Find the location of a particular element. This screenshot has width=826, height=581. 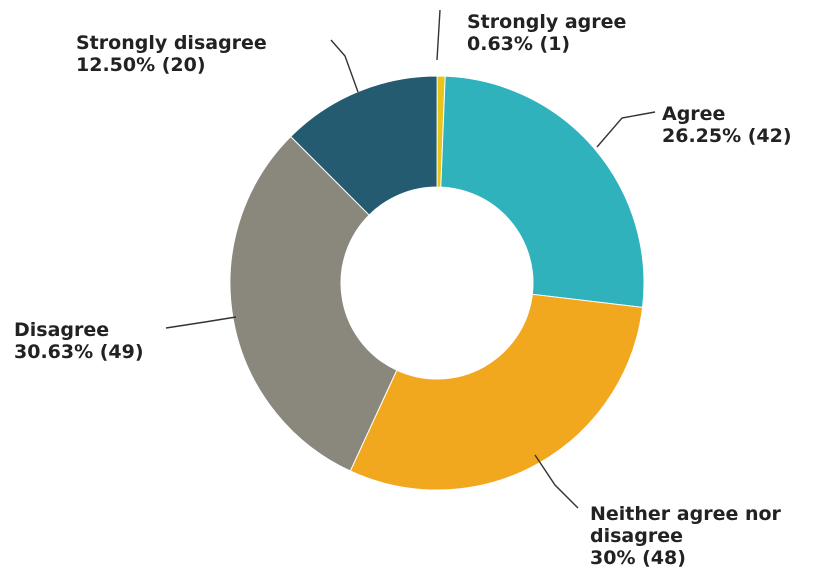

slice-strongly-disagree is located at coordinates (364, 145).